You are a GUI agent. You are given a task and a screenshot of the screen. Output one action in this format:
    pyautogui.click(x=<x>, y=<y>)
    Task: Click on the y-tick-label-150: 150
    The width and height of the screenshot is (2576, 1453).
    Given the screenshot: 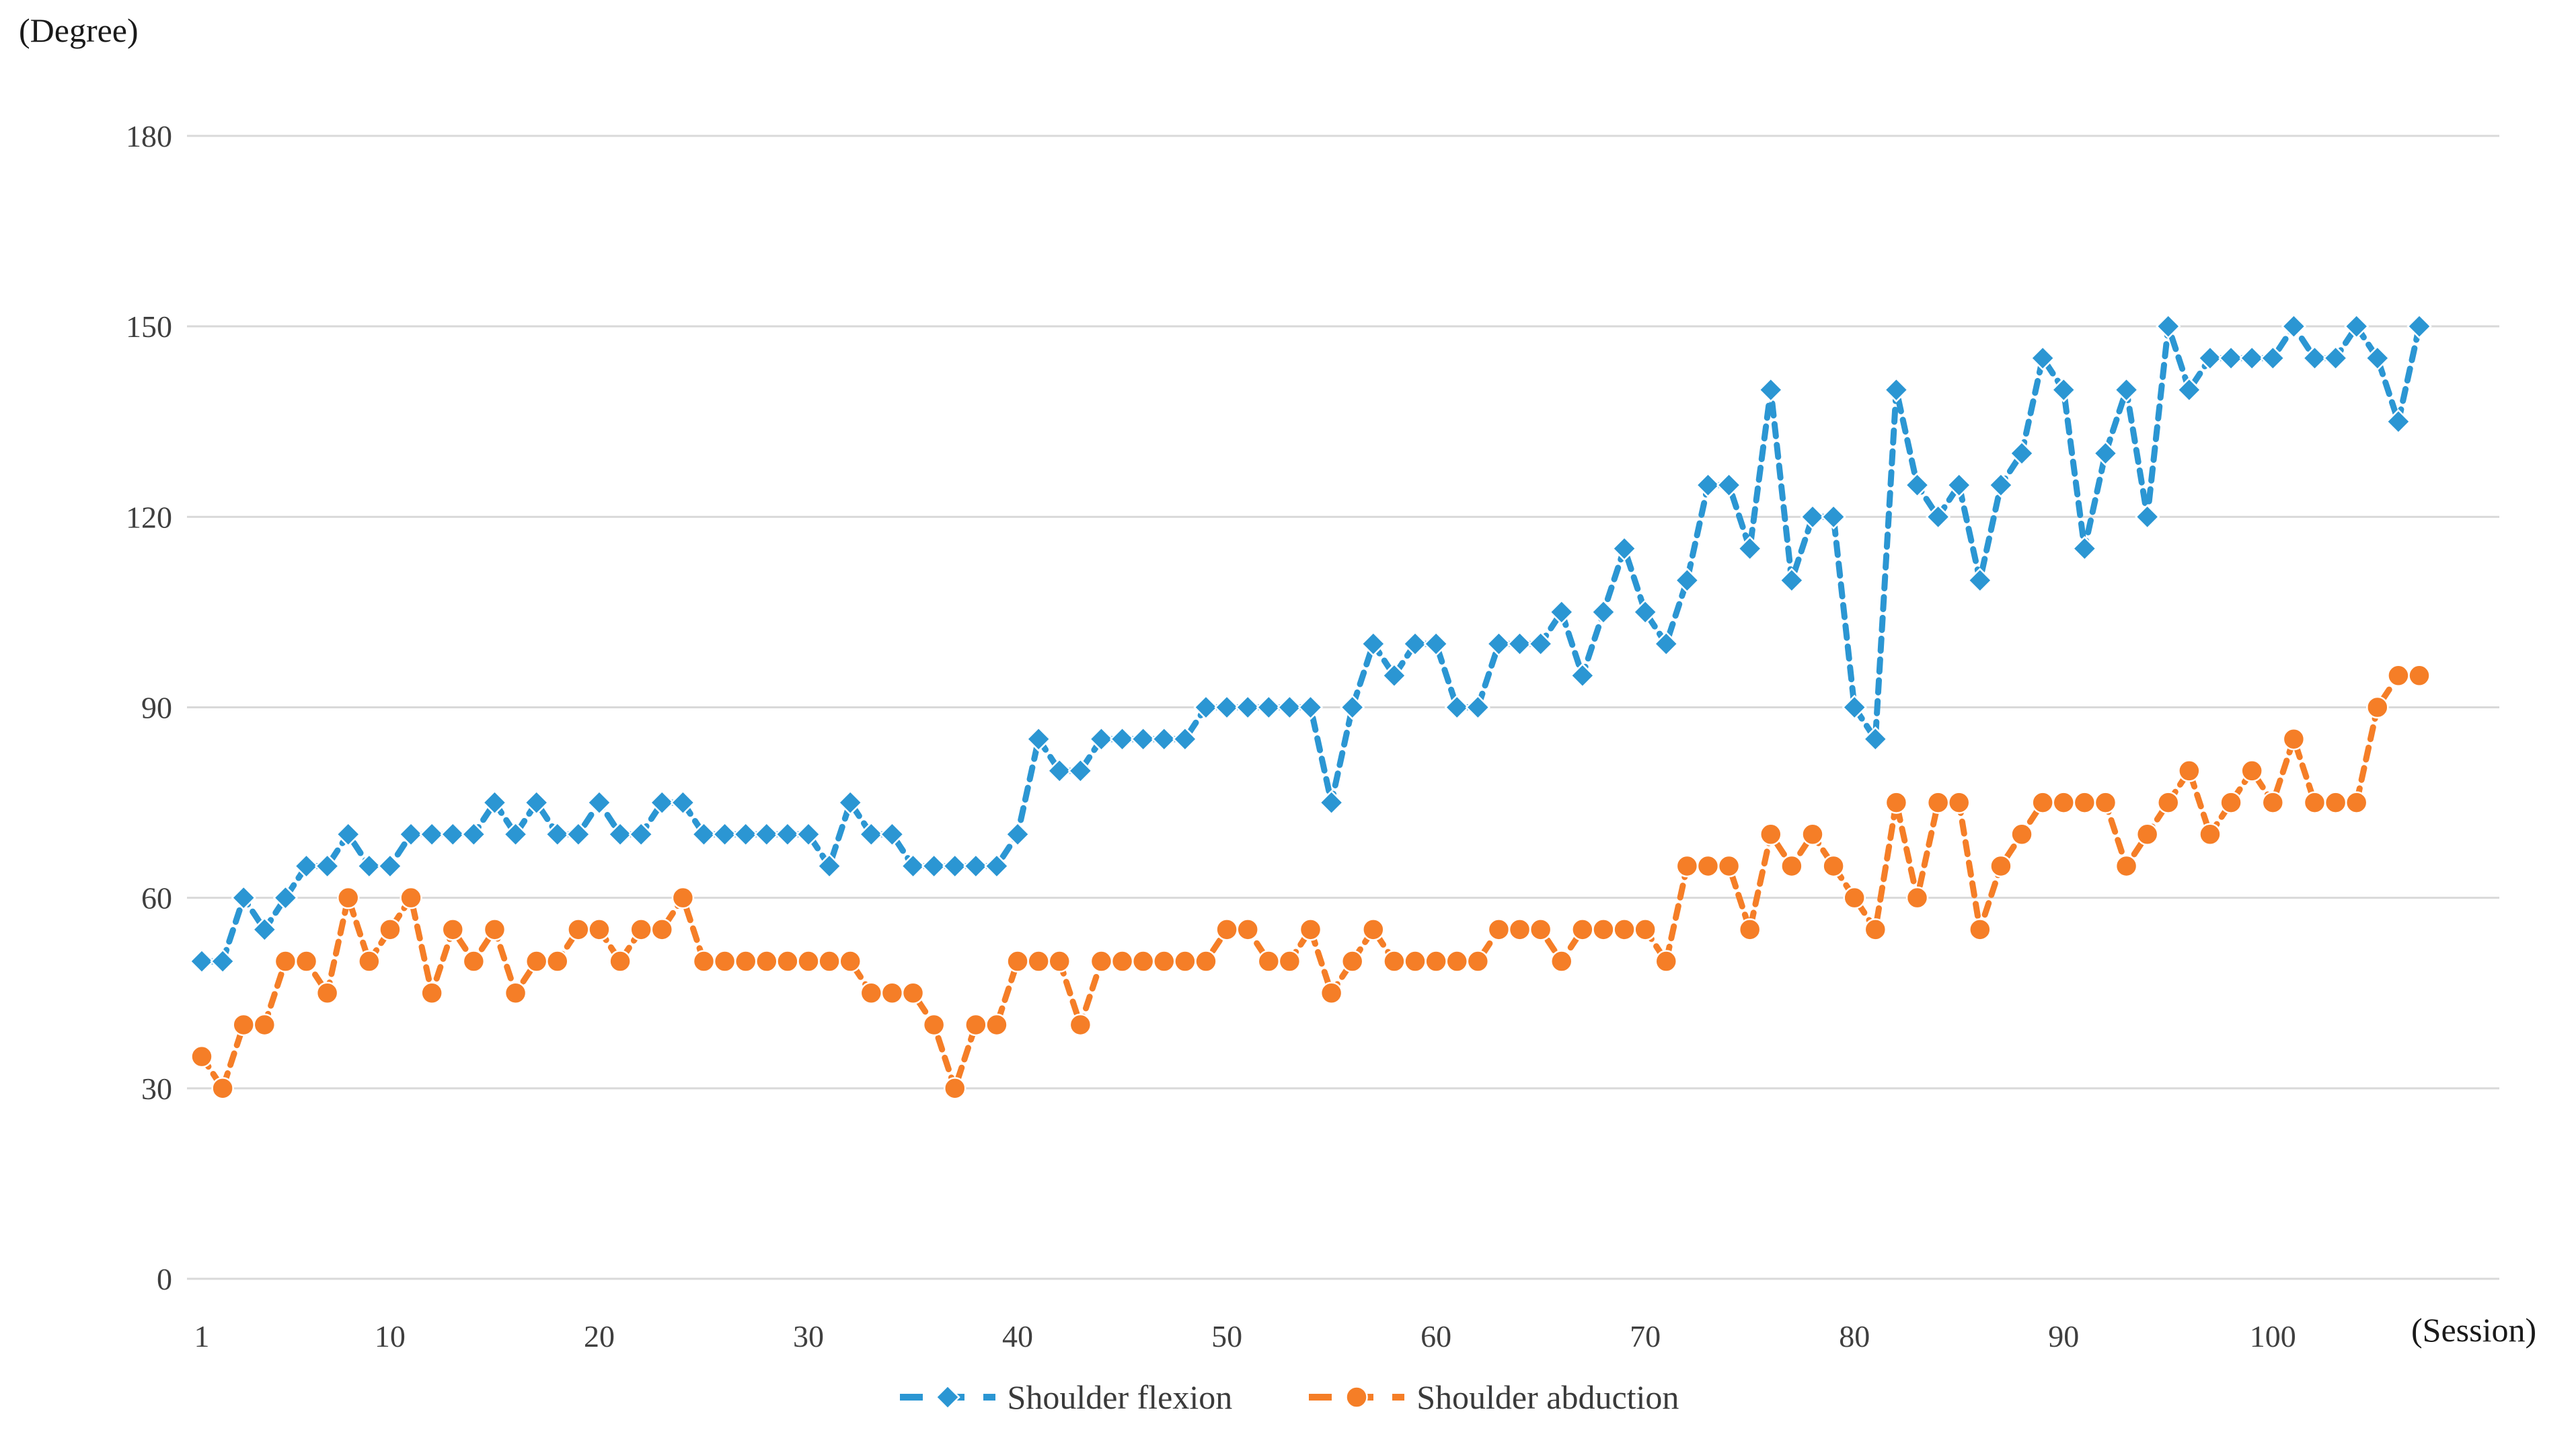 What is the action you would take?
    pyautogui.click(x=149, y=326)
    